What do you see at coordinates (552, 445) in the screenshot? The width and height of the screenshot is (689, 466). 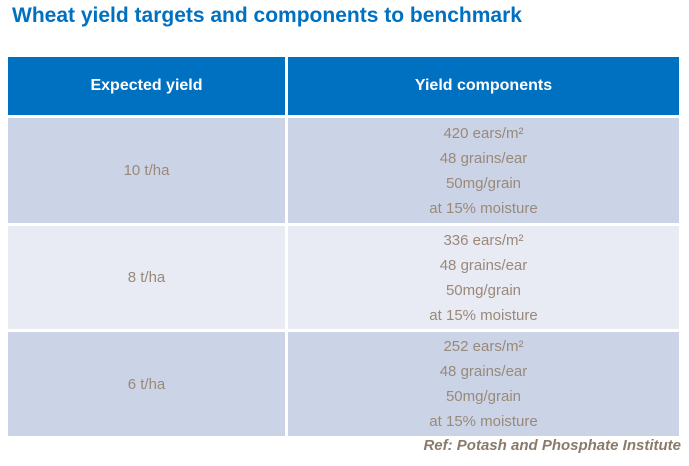 I see `reference-note: Ref: Potash and Phosphate Institute` at bounding box center [552, 445].